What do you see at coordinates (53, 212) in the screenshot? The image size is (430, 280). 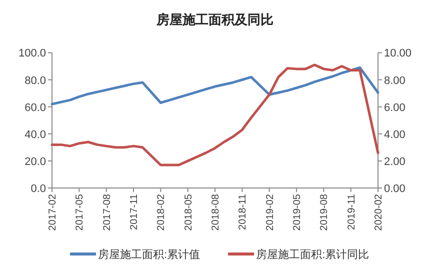 I see `x-tick-label: 2017-02` at bounding box center [53, 212].